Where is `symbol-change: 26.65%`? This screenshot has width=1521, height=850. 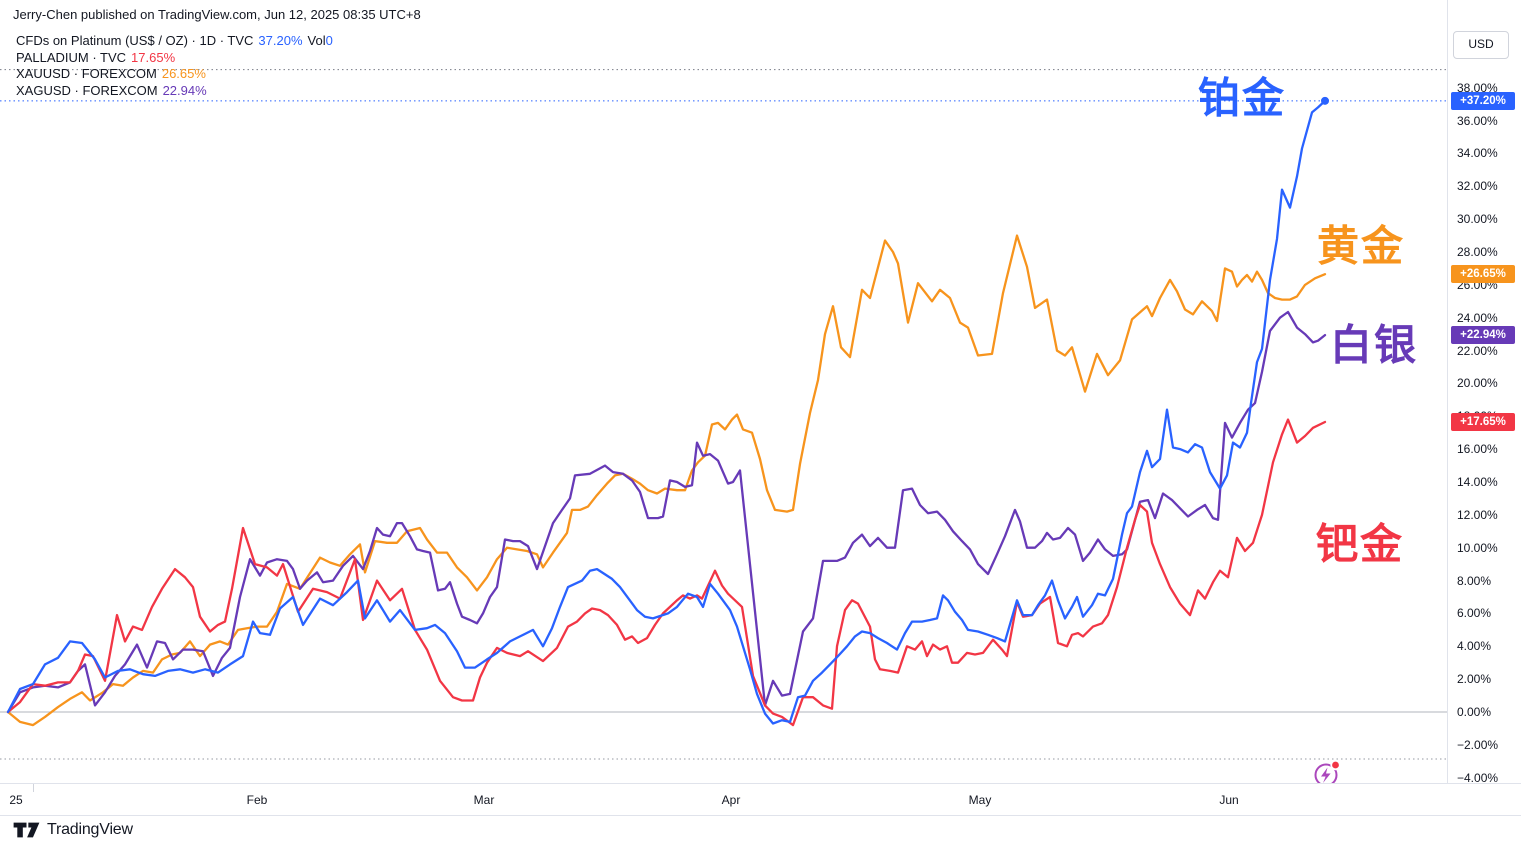
symbol-change: 26.65% is located at coordinates (183, 73).